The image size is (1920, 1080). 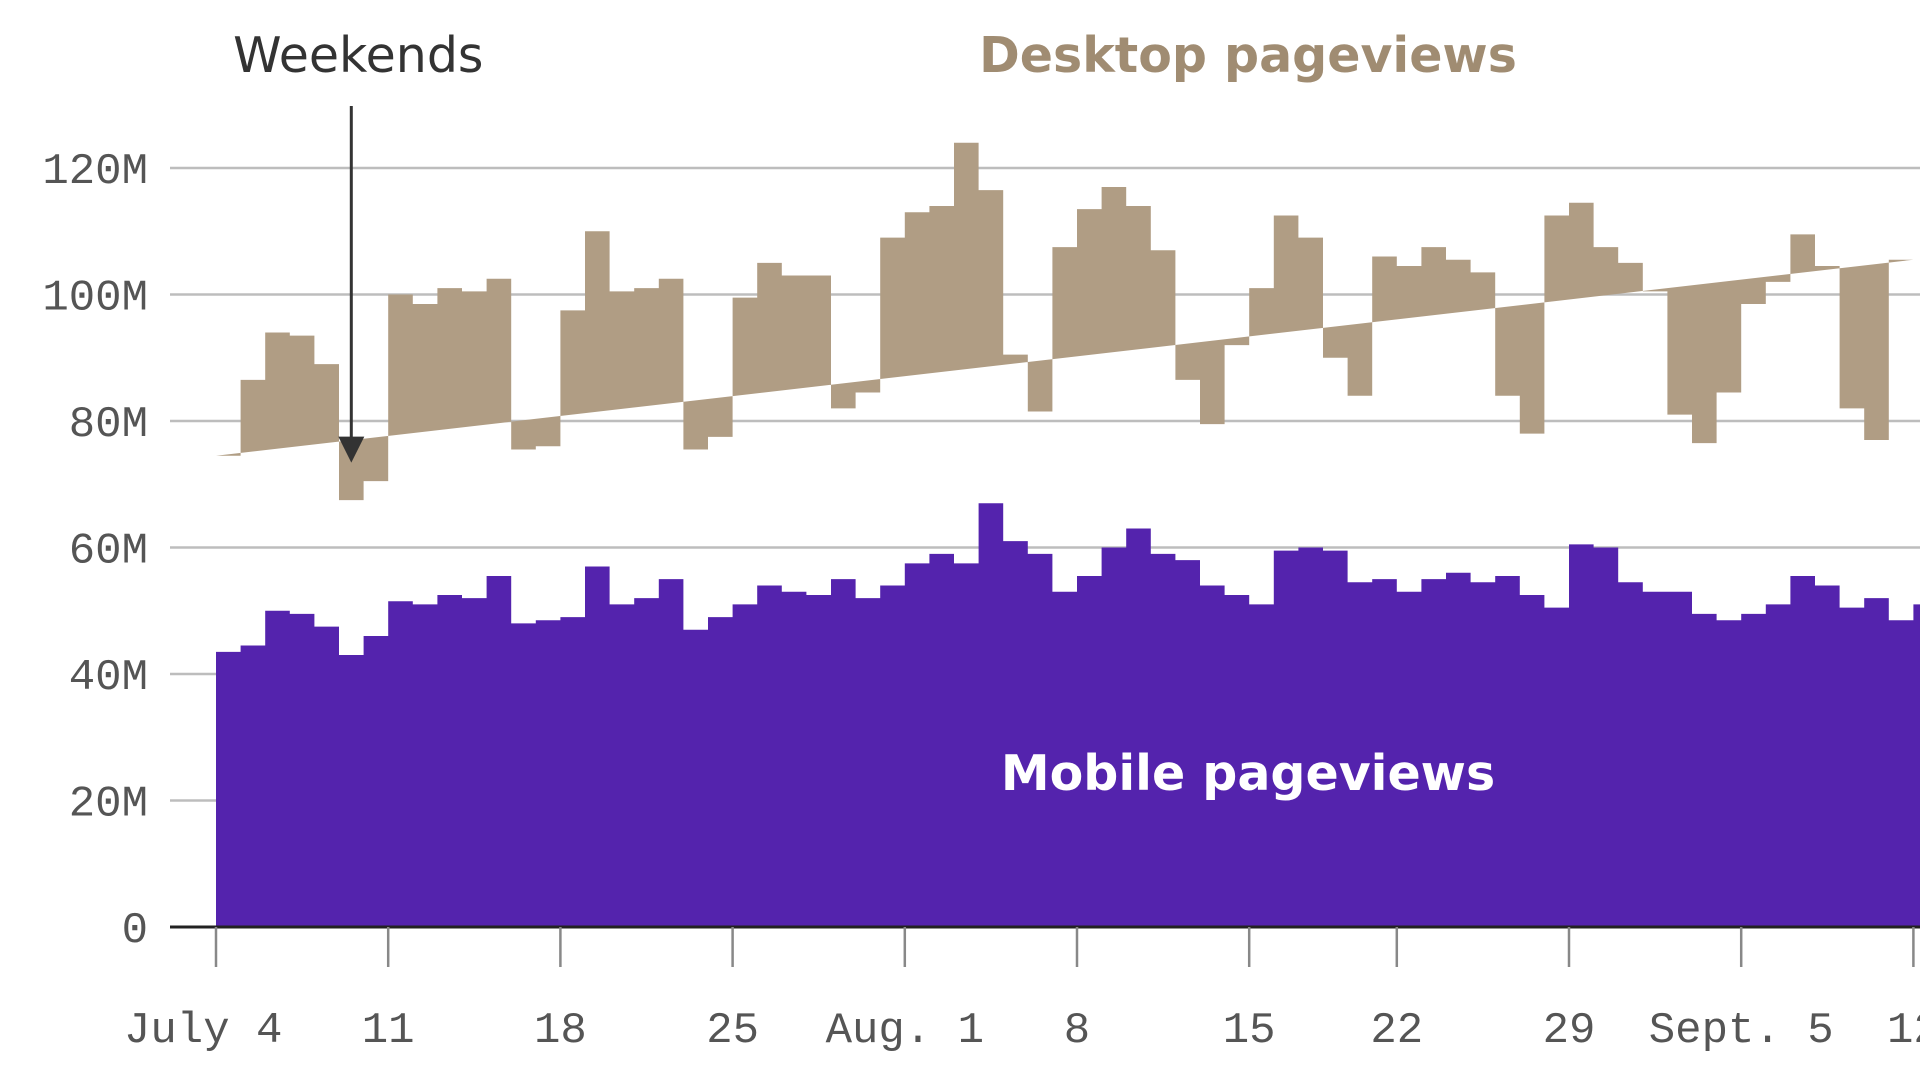 I want to click on weekends-annotation: Weekends, so click(x=358, y=55).